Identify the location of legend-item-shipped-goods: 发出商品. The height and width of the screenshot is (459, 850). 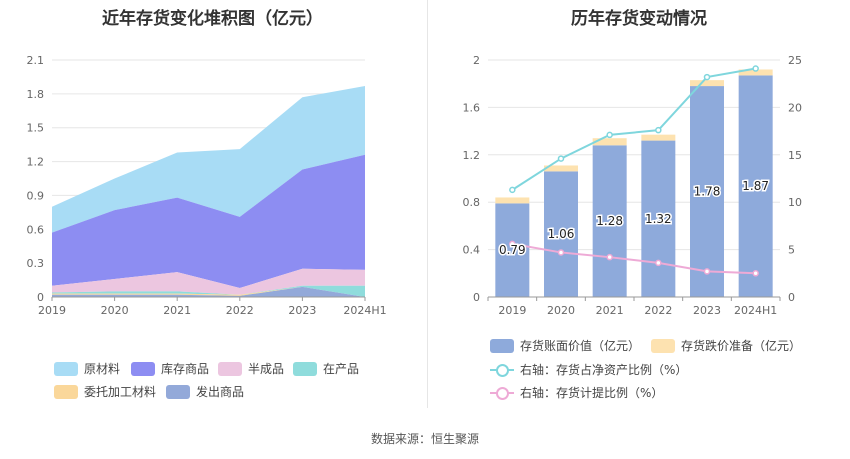
(205, 391).